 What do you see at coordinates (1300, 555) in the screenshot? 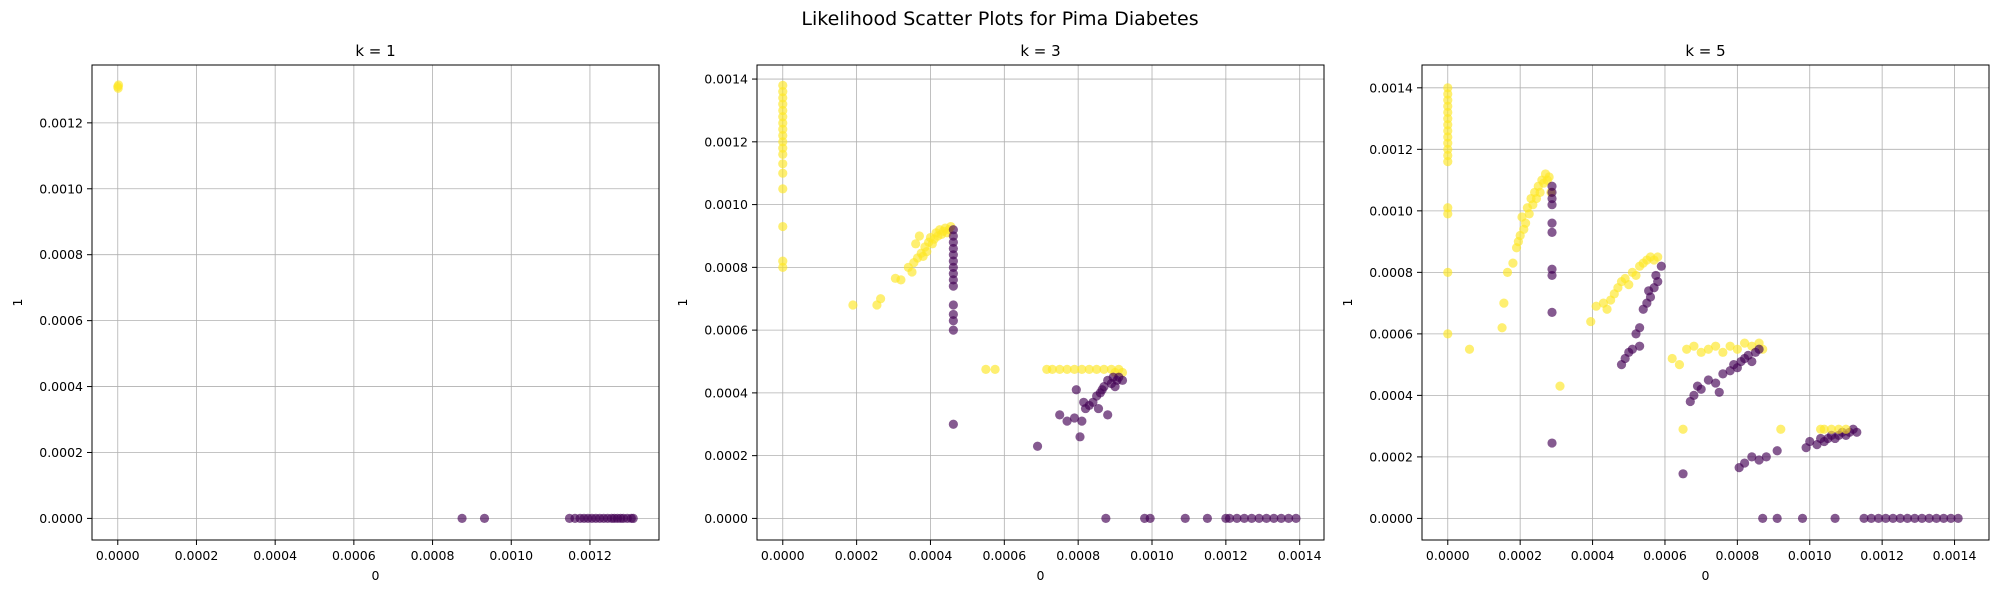
I see `x-tick-label: 0.0014` at bounding box center [1300, 555].